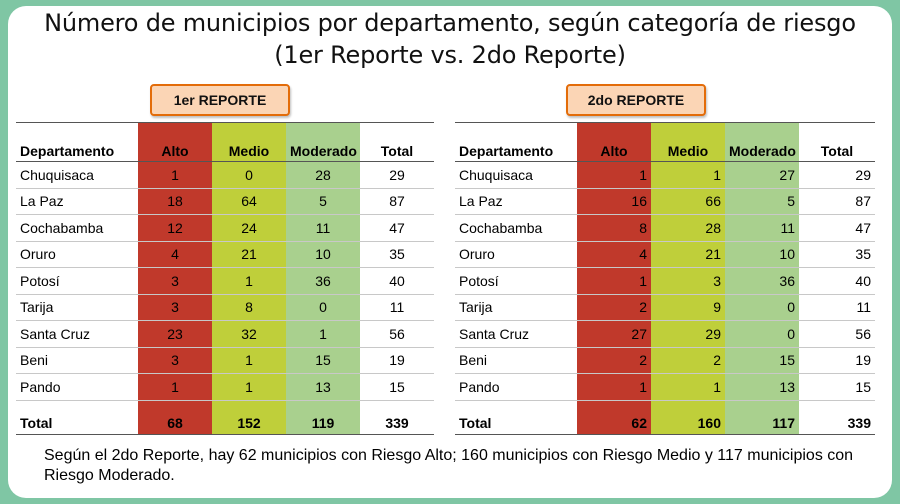  What do you see at coordinates (837, 201) in the screenshot?
I see `cell-total: 87` at bounding box center [837, 201].